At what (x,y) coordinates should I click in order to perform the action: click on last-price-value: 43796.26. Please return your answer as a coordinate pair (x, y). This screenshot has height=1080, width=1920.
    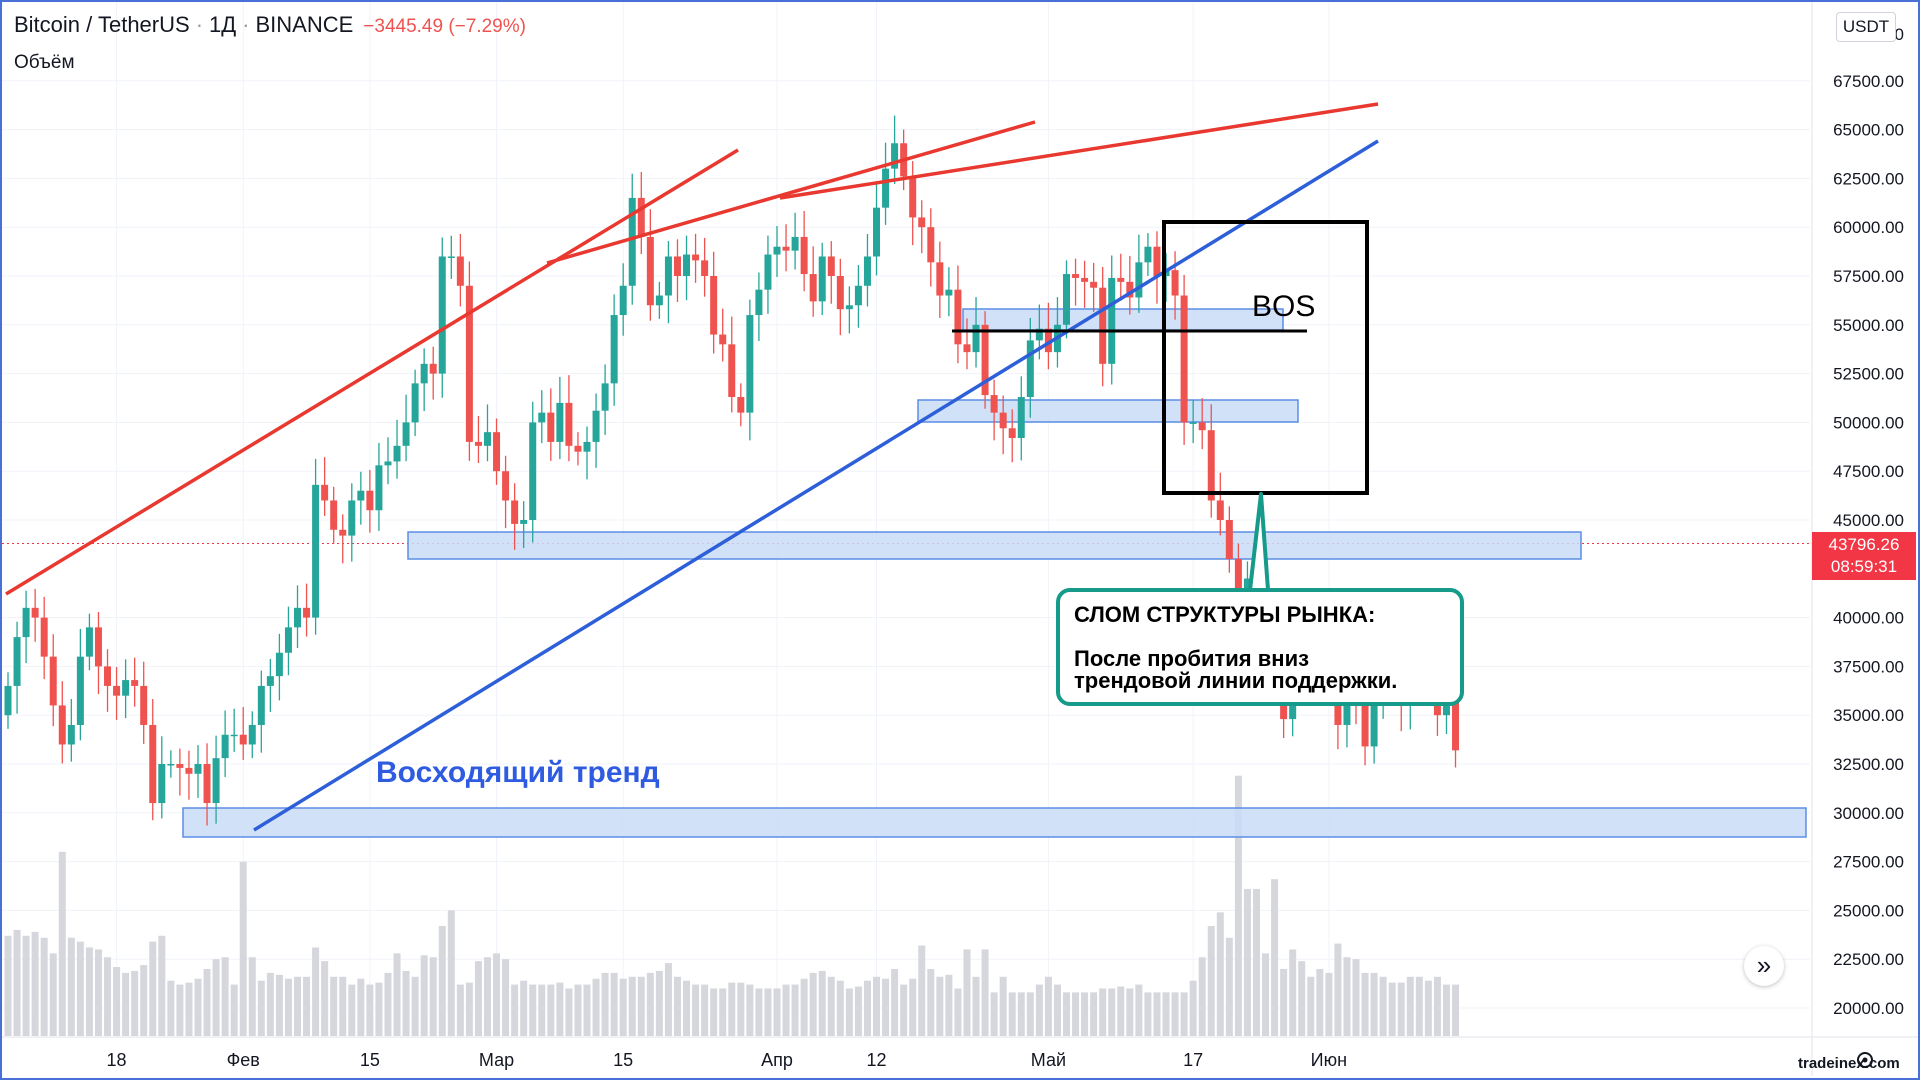
    Looking at the image, I should click on (1864, 544).